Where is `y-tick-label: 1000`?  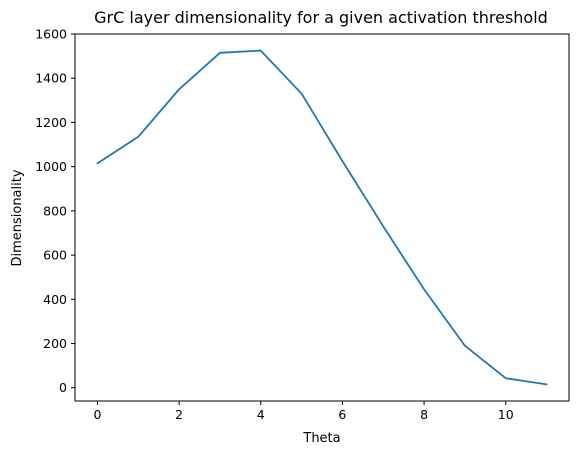
y-tick-label: 1000 is located at coordinates (51, 166).